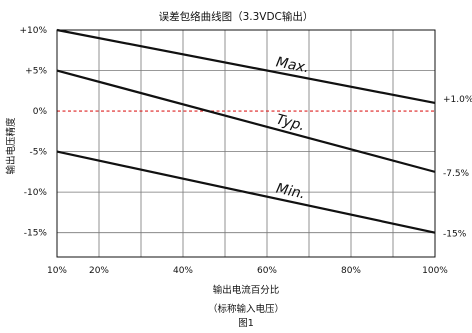  I want to click on x-axis-note: （标称输入电压）, so click(246, 309).